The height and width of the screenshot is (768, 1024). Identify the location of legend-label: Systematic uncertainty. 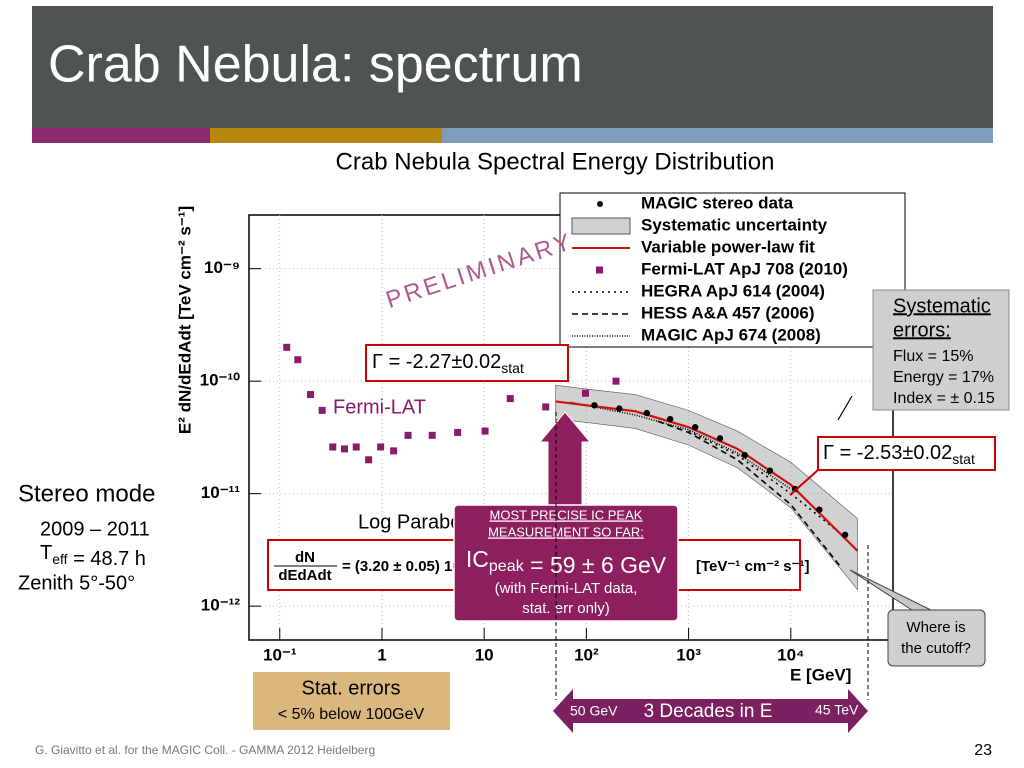
(734, 224).